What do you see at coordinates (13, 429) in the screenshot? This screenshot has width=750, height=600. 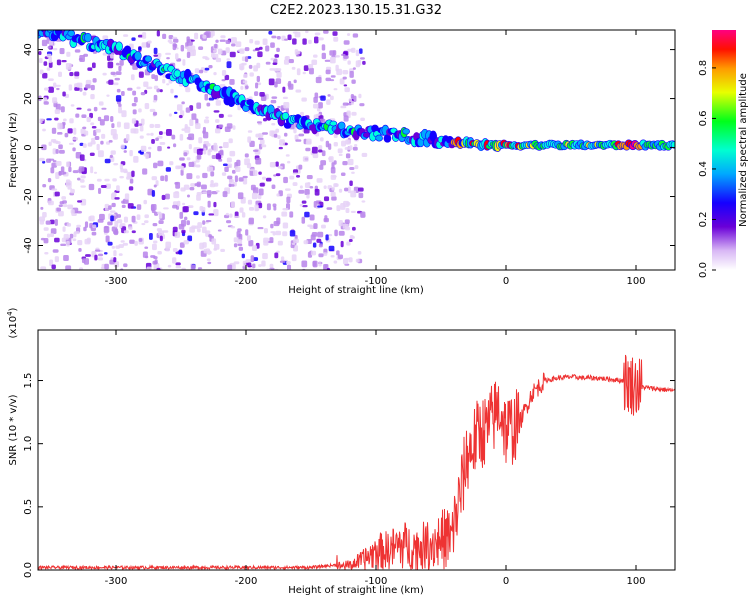 I see `snr-y-label: SNR (10 * v/v)` at bounding box center [13, 429].